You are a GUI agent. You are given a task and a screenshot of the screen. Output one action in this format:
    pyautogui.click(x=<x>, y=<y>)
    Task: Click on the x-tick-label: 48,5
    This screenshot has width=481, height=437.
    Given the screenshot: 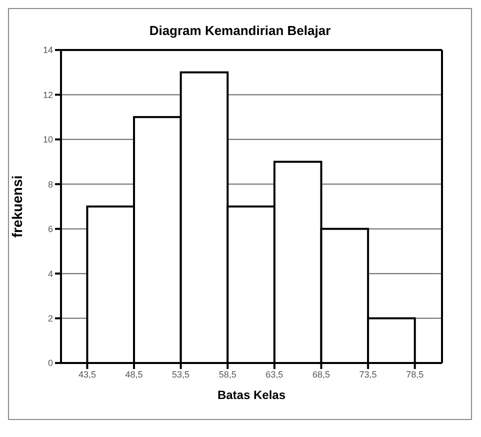 What is the action you would take?
    pyautogui.click(x=134, y=374)
    